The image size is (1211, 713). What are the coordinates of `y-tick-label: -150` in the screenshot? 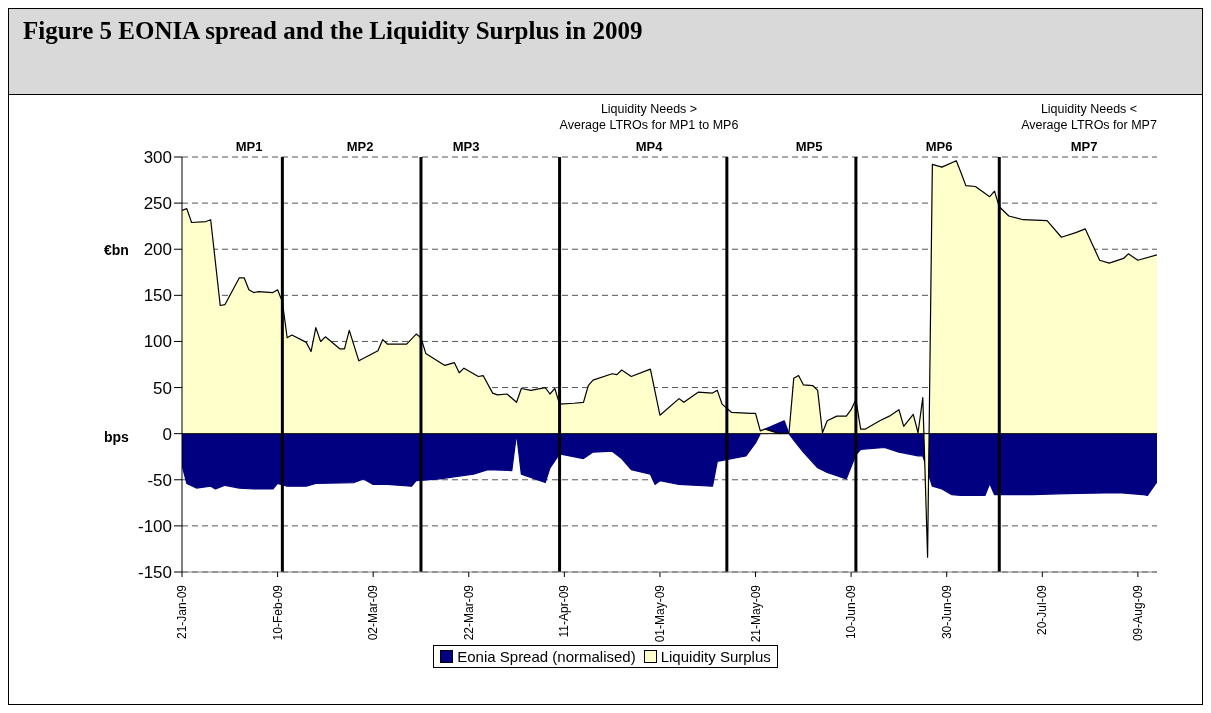 It's located at (154, 573).